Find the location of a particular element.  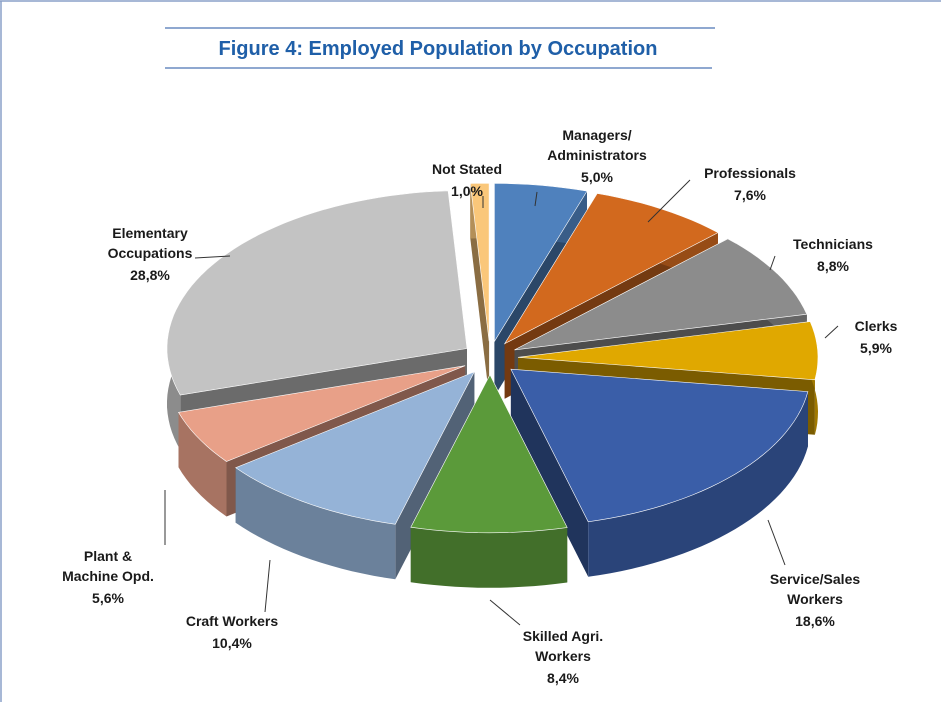

category-label: Professionals is located at coordinates (750, 173).